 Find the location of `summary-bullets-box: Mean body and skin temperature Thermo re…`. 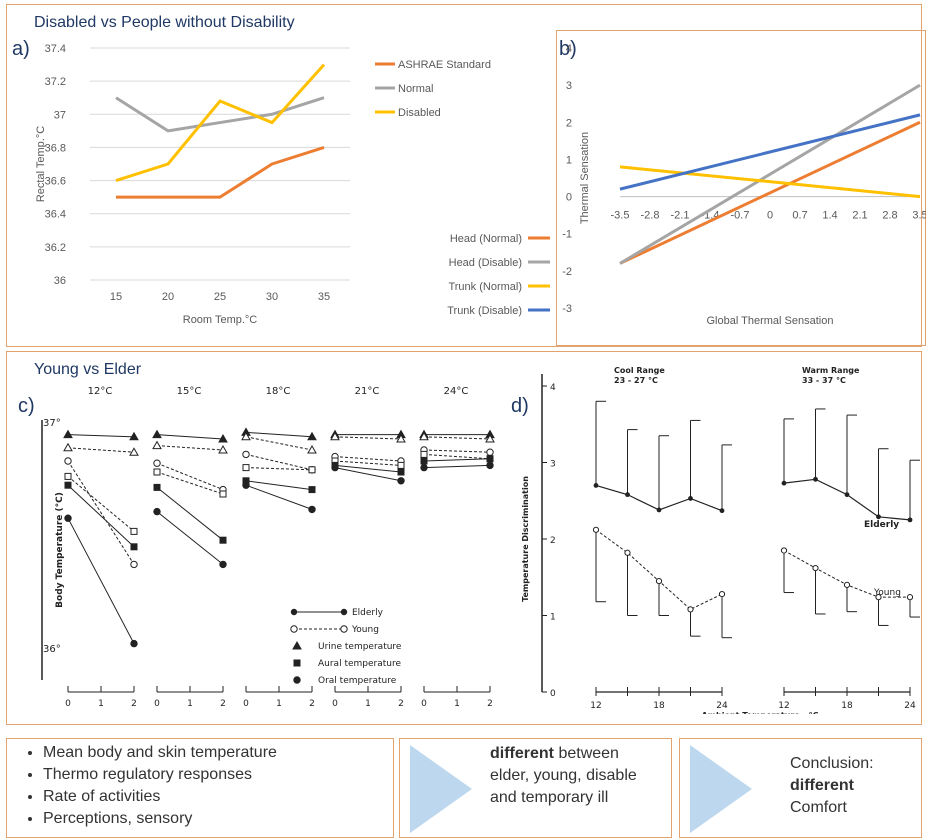

summary-bullets-box: Mean body and skin temperature Thermo re… is located at coordinates (200, 788).